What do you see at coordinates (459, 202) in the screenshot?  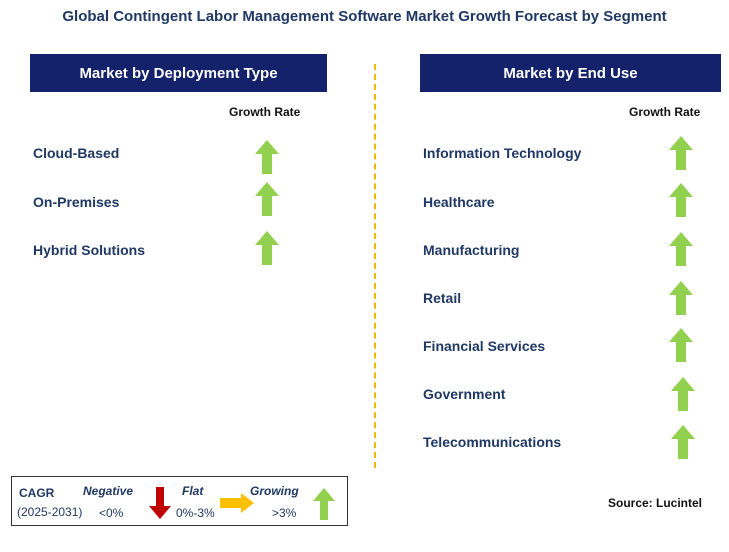 I see `end-use-item-label: Healthcare` at bounding box center [459, 202].